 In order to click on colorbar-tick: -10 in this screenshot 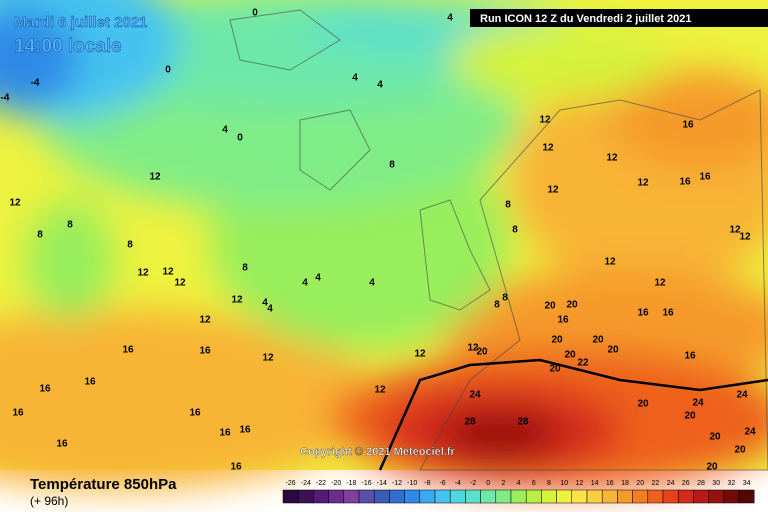, I will do `click(412, 483)`.